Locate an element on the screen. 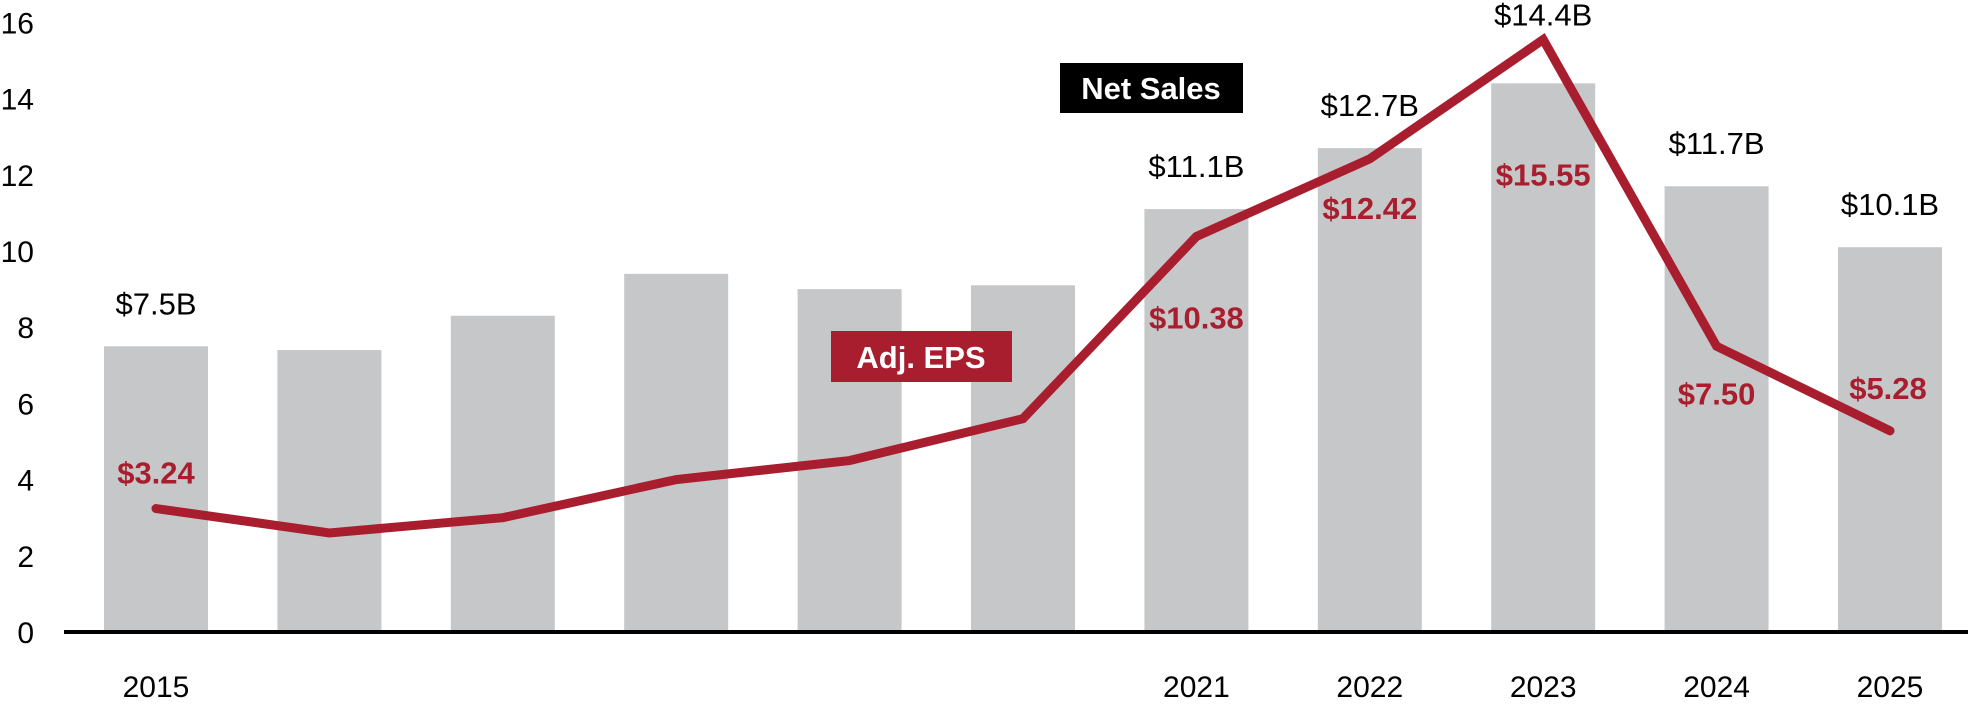 The height and width of the screenshot is (724, 1973). legend-net-sales: Net Sales is located at coordinates (1151, 88).